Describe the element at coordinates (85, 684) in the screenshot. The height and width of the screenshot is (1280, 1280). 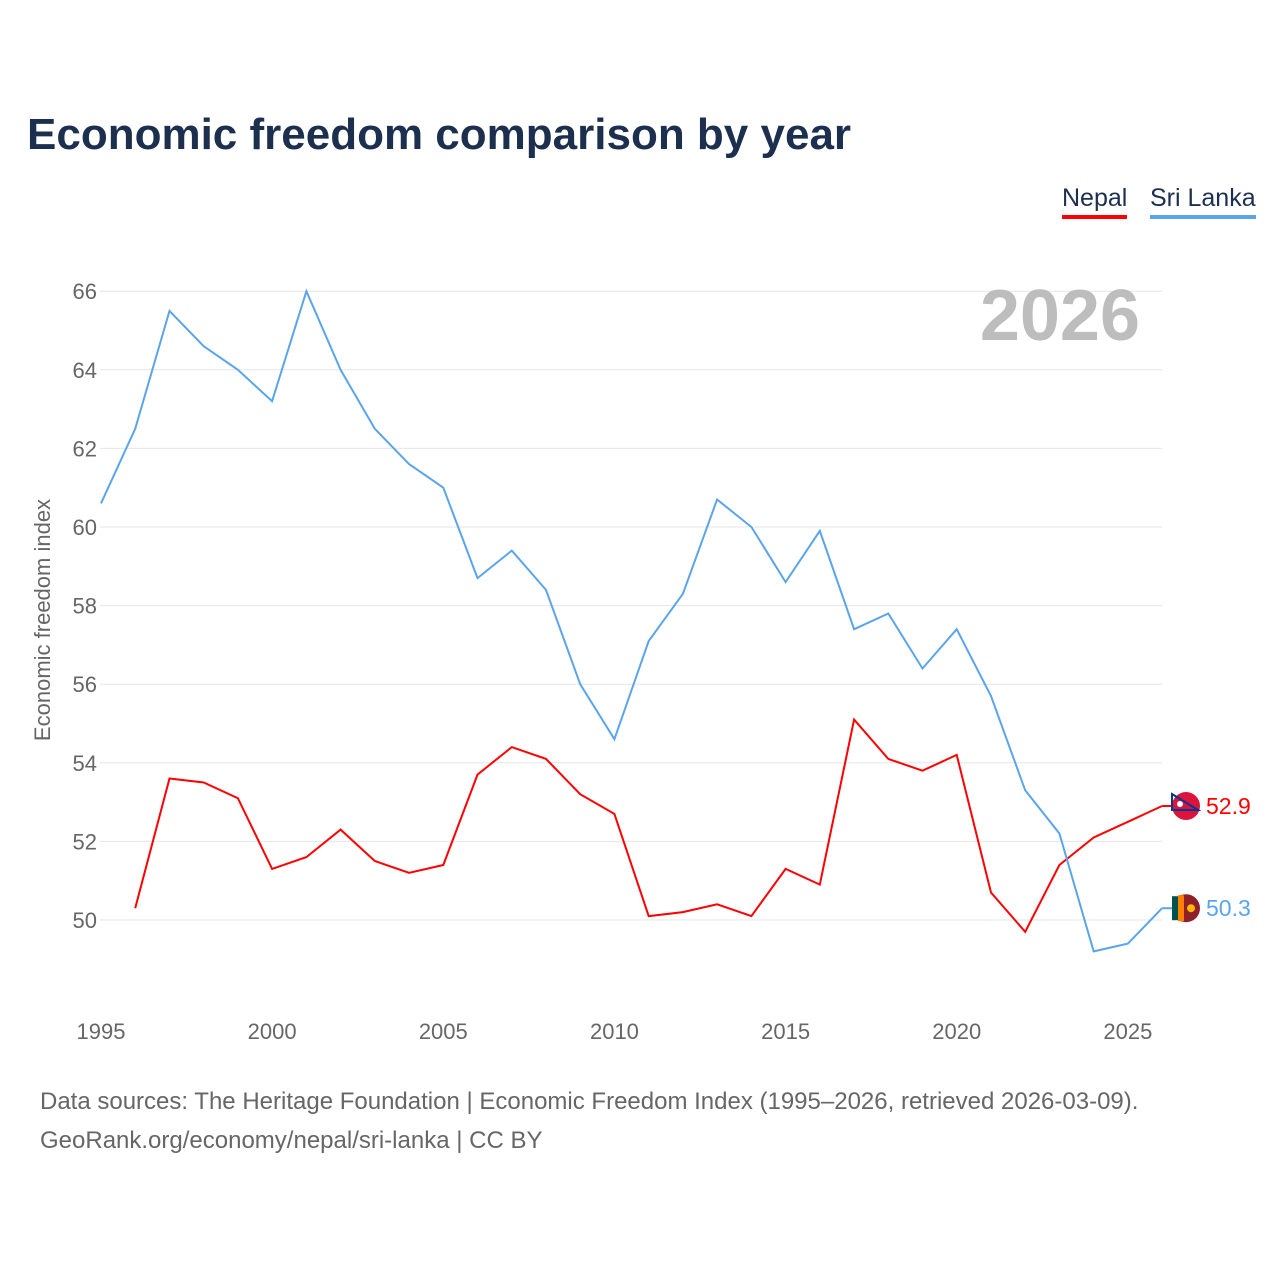
I see `y-tick-label: 56` at that location.